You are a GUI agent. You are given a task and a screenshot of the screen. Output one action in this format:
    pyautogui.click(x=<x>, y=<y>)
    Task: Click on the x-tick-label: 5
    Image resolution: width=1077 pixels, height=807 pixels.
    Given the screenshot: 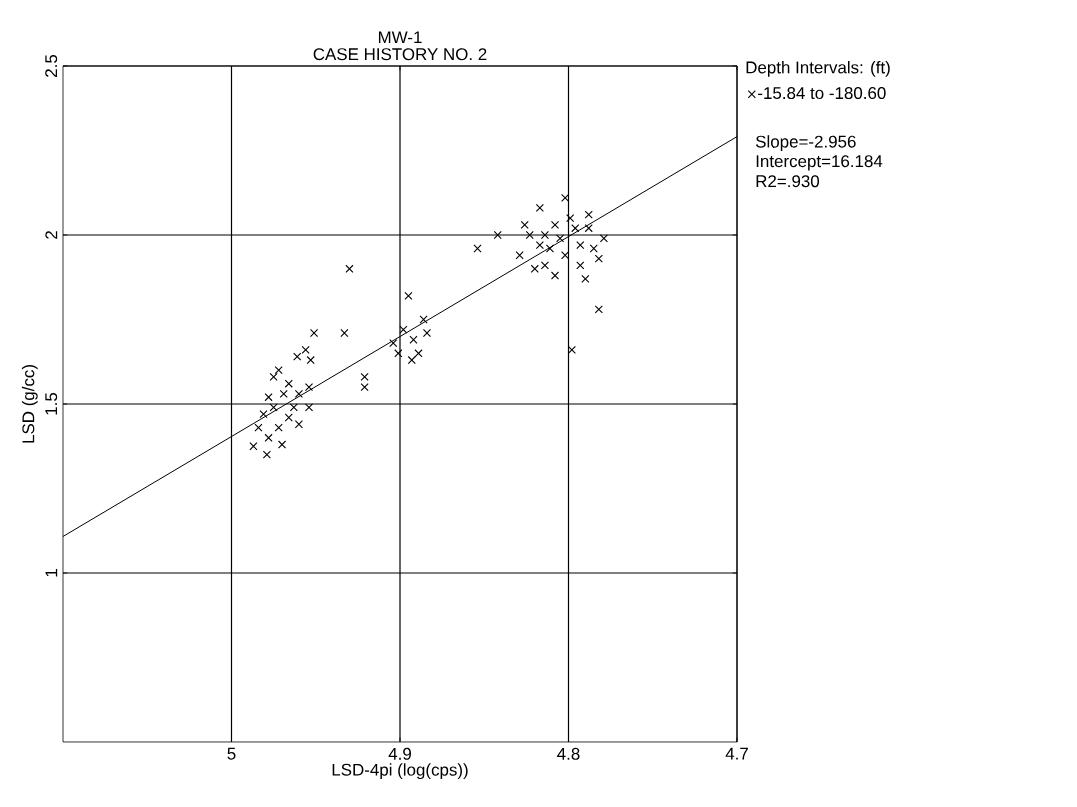 What is the action you would take?
    pyautogui.click(x=231, y=753)
    